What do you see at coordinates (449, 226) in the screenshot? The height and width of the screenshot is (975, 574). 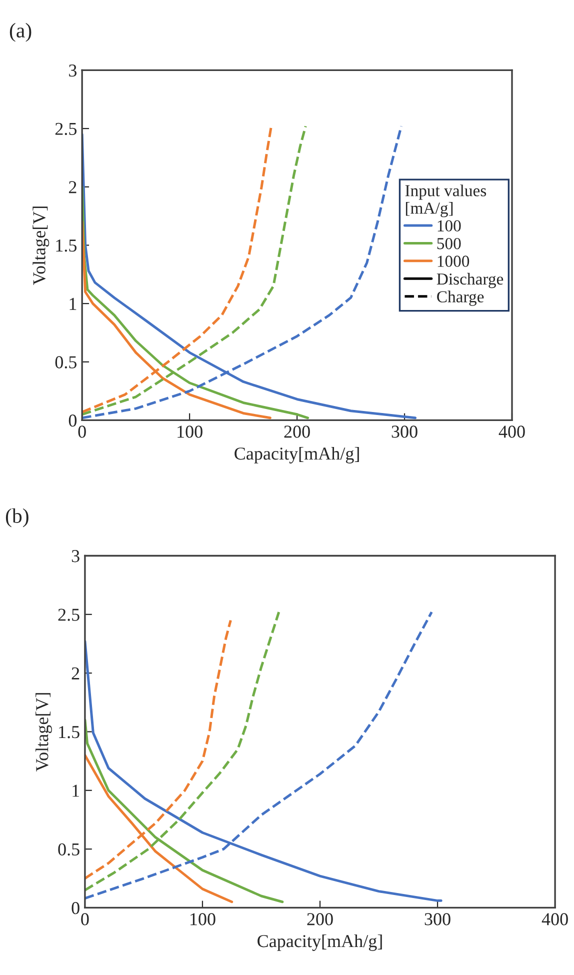 I see `legend-label: 100` at bounding box center [449, 226].